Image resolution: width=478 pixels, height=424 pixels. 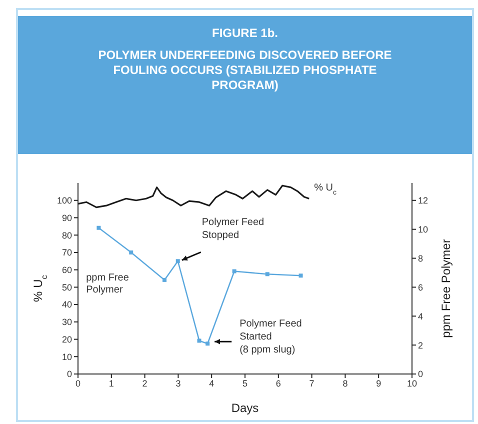 I want to click on y-tick-label: 60, so click(x=67, y=270).